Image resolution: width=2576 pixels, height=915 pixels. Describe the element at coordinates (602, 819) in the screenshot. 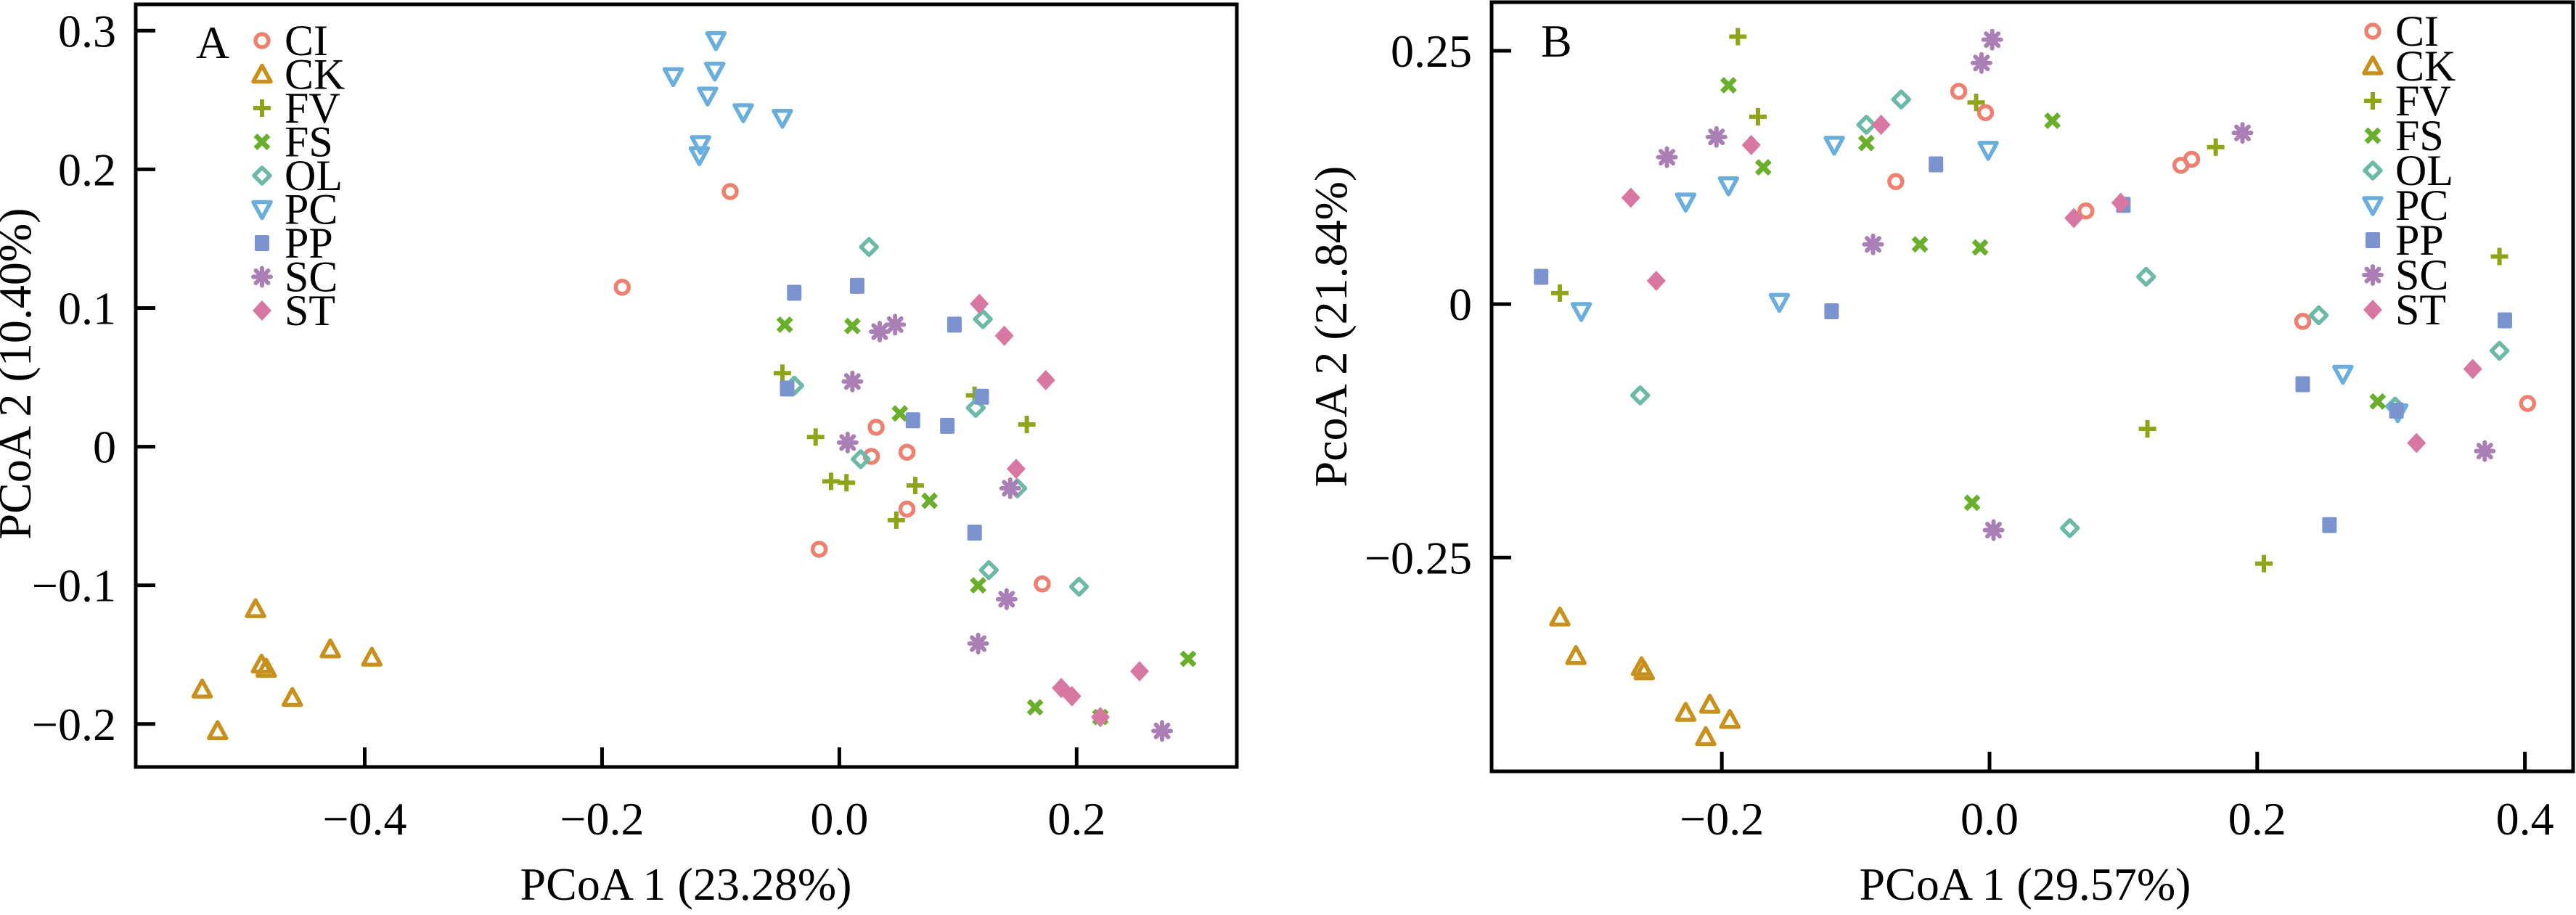

I see `x-tick-label: −0.2` at that location.